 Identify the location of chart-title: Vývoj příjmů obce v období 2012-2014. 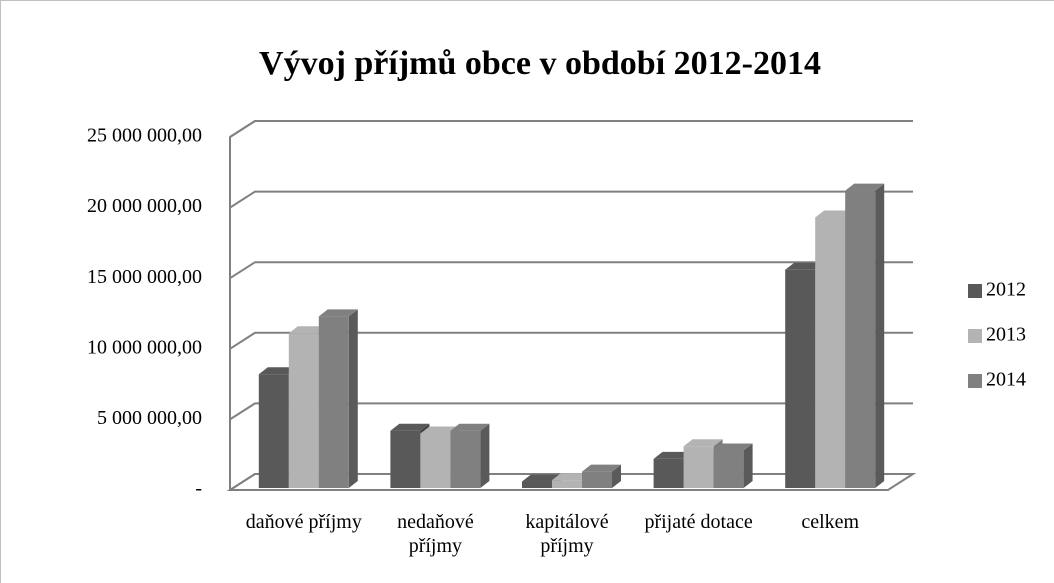
(540, 63).